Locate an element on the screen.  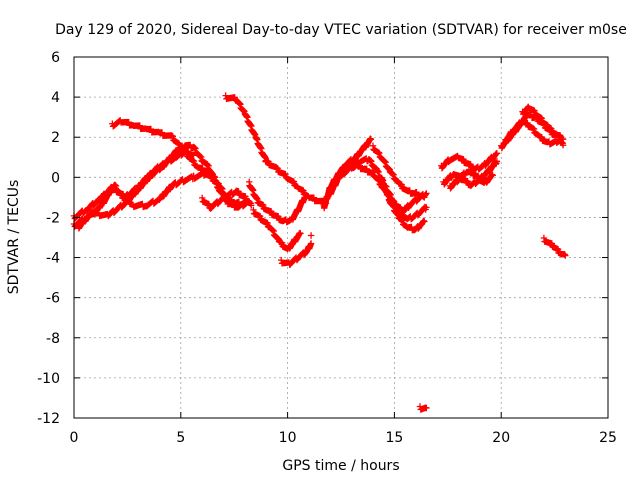
y-tick-label: 0 is located at coordinates (55, 178).